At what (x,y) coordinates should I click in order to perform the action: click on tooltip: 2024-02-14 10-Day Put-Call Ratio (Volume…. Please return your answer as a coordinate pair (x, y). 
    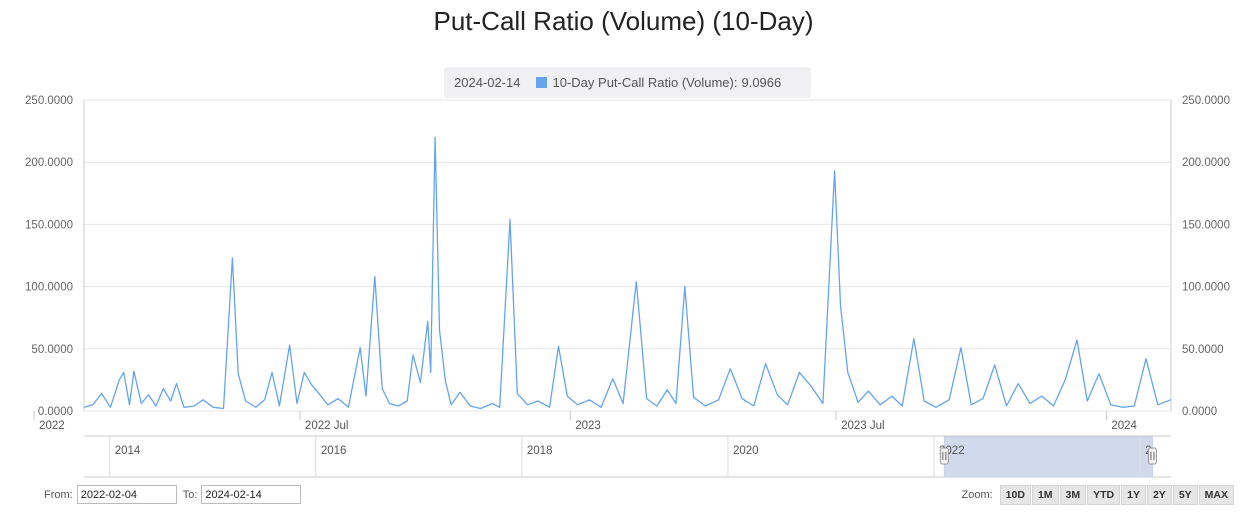
    Looking at the image, I should click on (627, 82).